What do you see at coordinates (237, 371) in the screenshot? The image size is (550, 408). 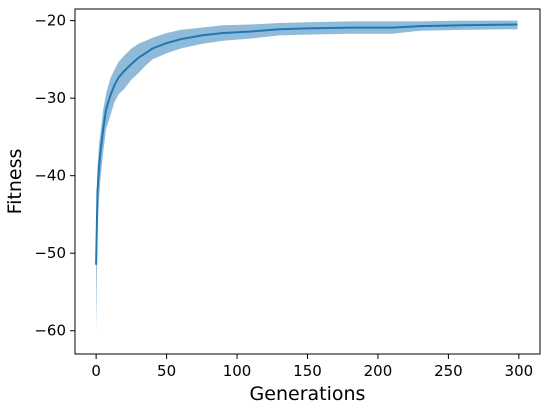 I see `x-tick-label: 100` at bounding box center [237, 371].